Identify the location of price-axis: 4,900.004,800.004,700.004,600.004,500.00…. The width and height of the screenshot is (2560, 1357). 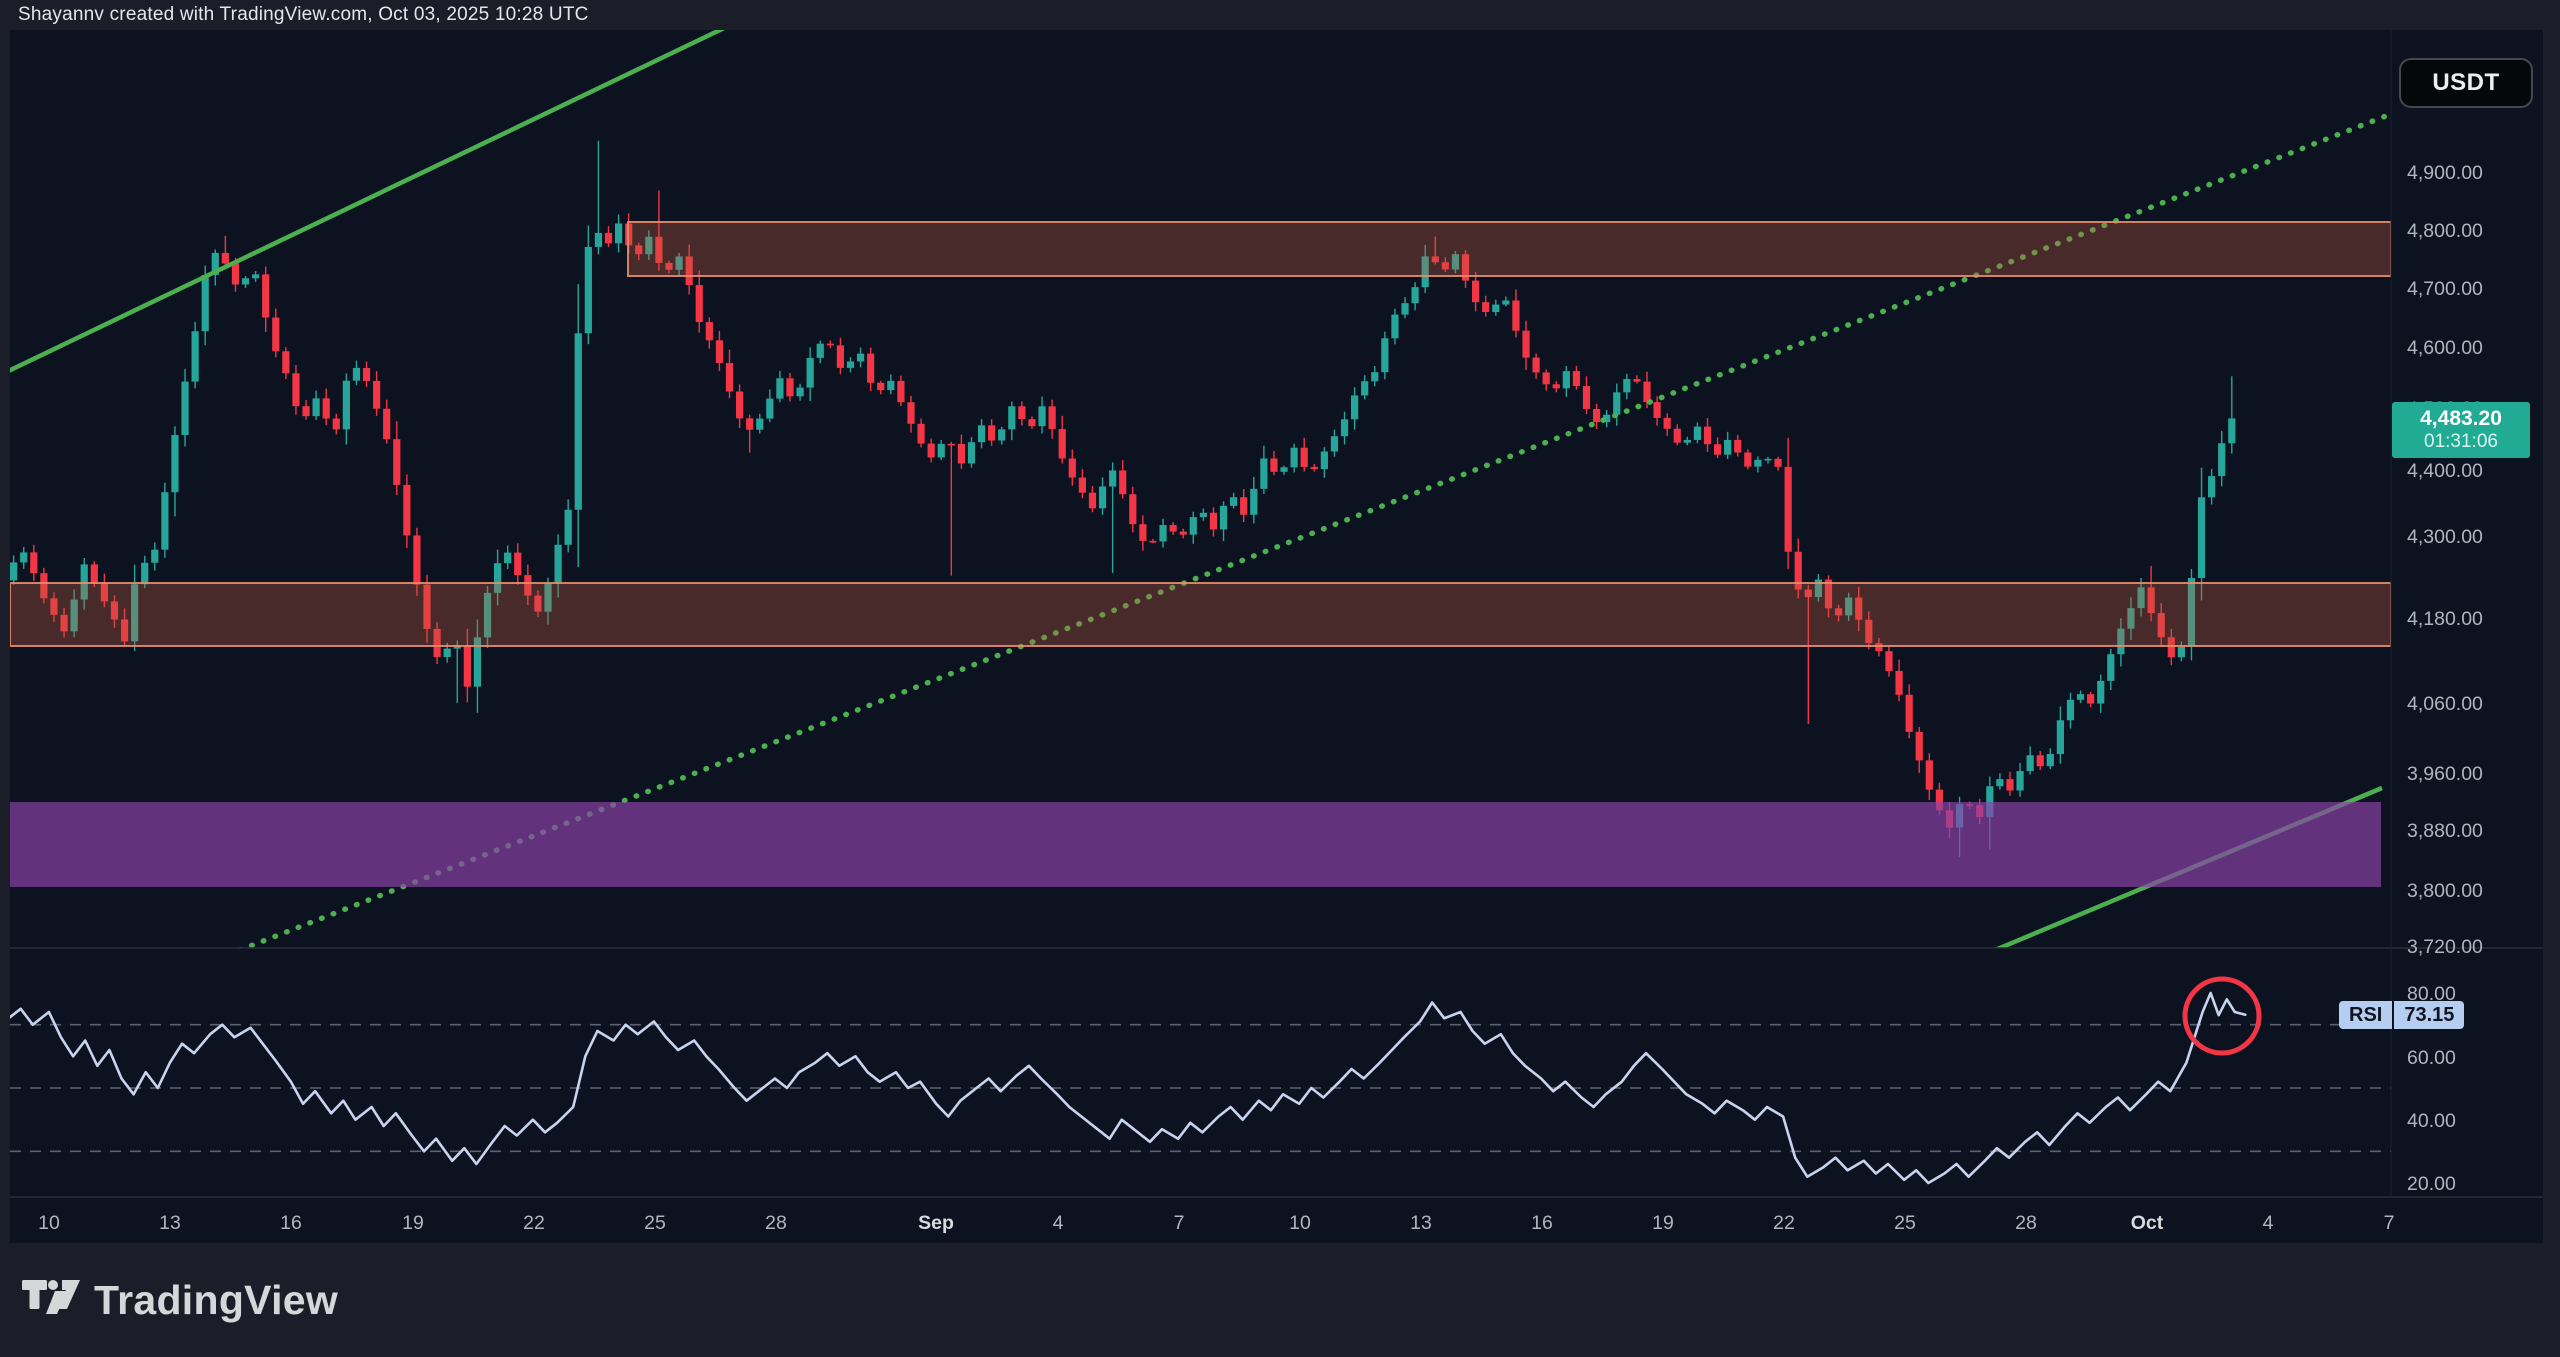
(2445, 678).